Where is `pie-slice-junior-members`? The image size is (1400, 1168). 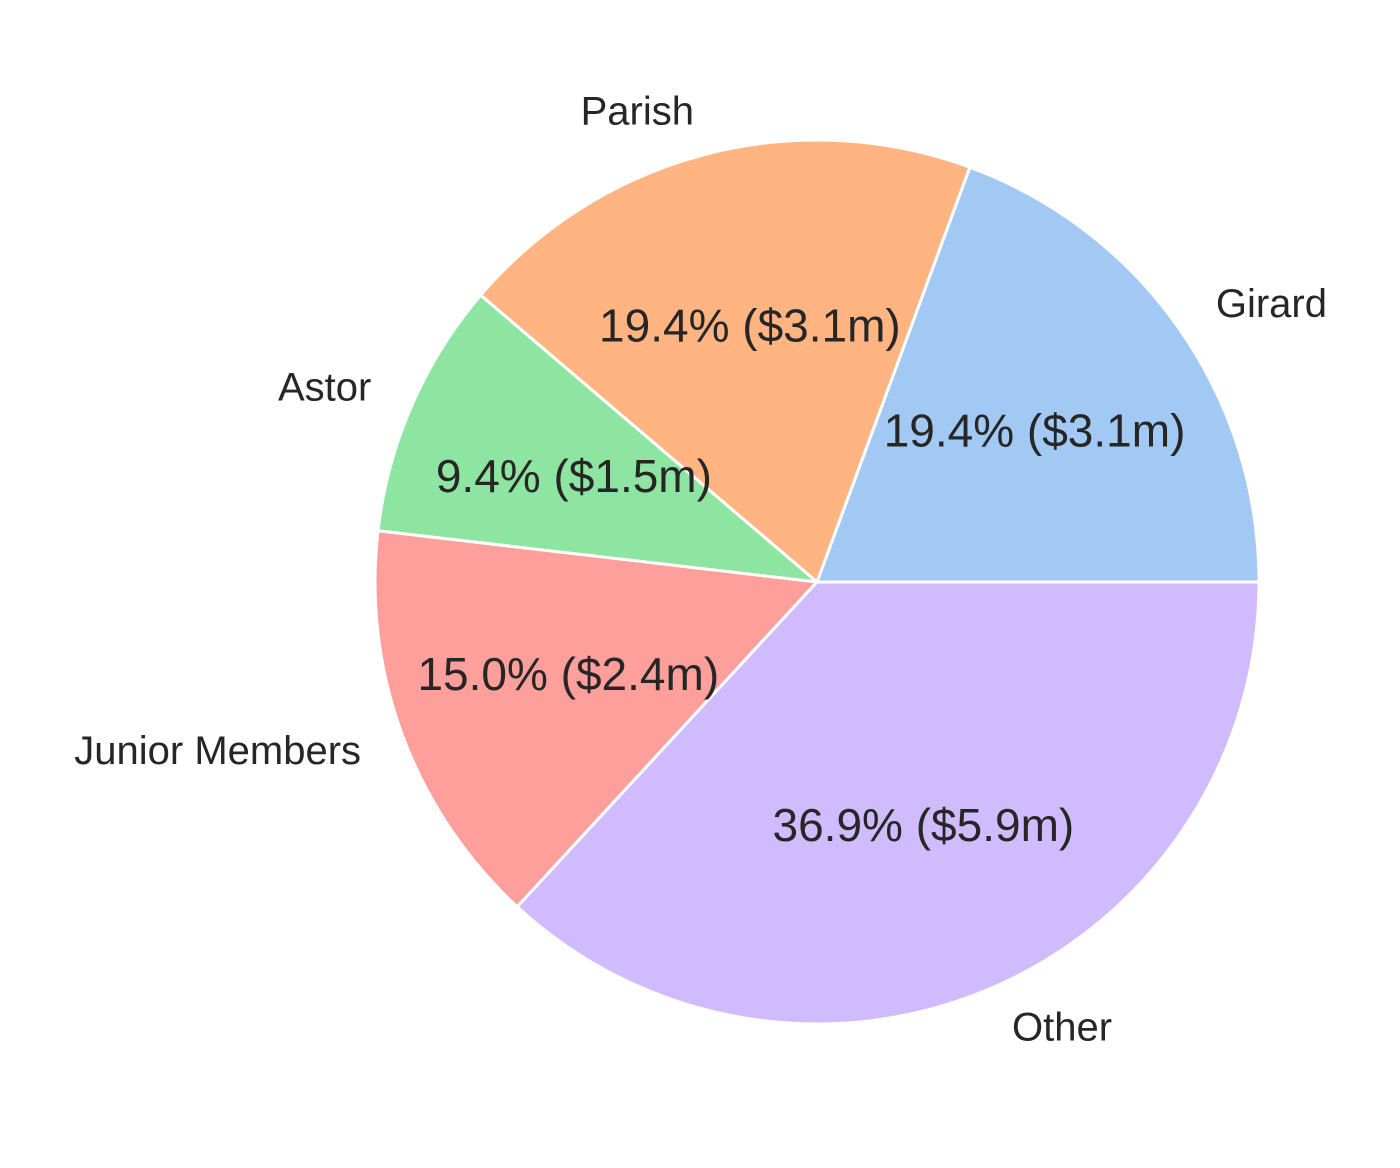 pie-slice-junior-members is located at coordinates (596, 719).